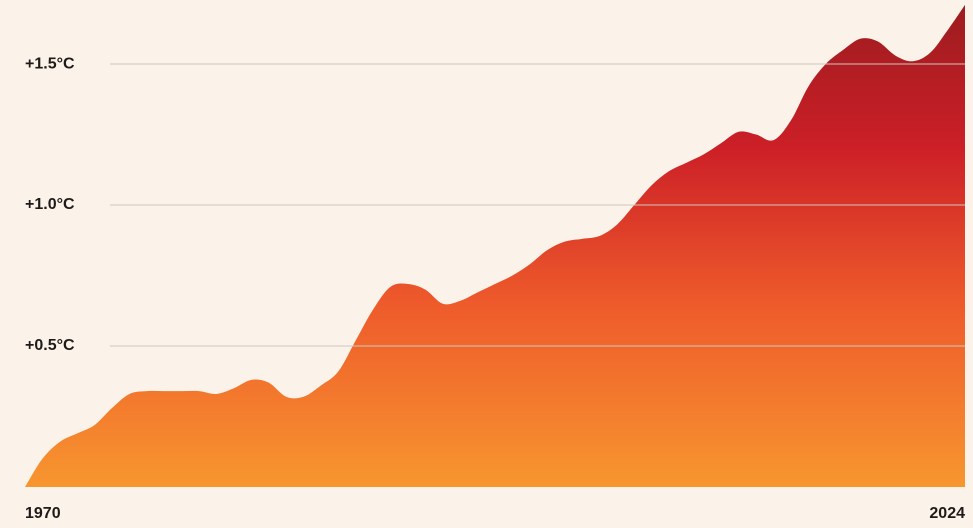 Image resolution: width=973 pixels, height=528 pixels. What do you see at coordinates (50, 345) in the screenshot?
I see `y-tick-label: +0.5°C` at bounding box center [50, 345].